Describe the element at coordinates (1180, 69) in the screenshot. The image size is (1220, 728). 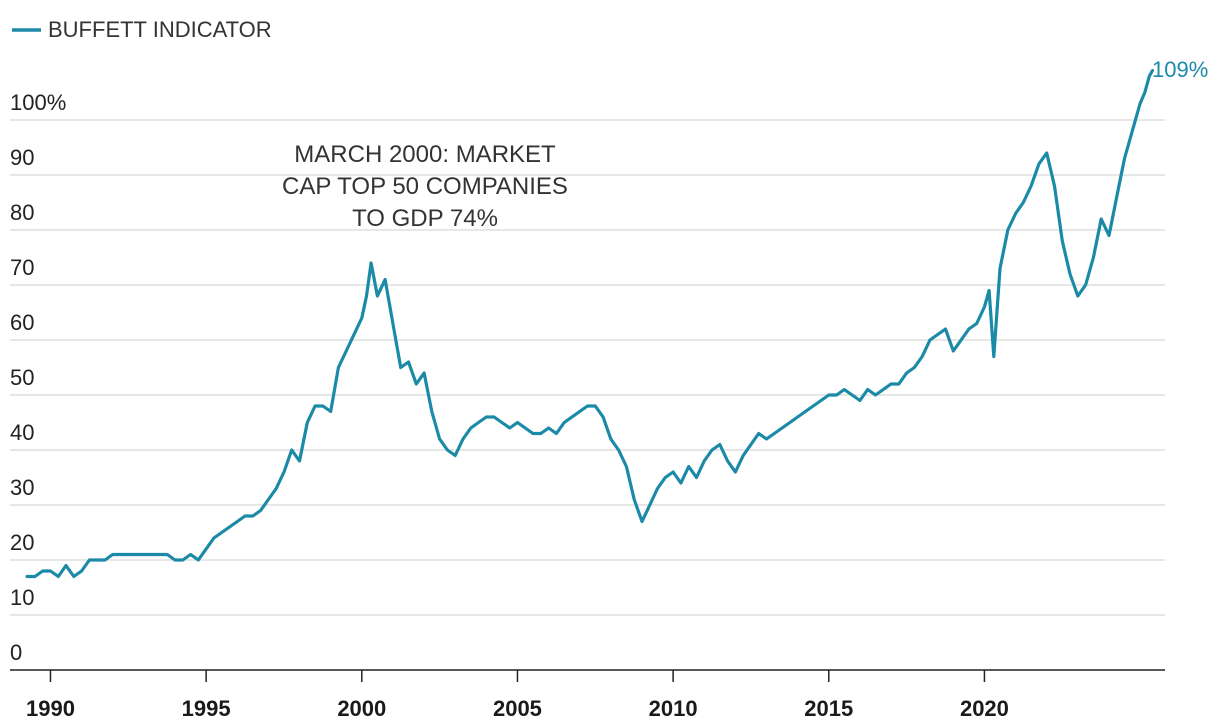
I see `end-value-label: 109%` at that location.